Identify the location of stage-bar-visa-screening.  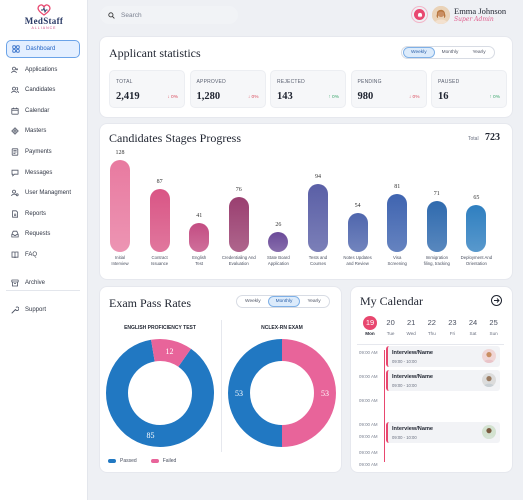
(397, 222).